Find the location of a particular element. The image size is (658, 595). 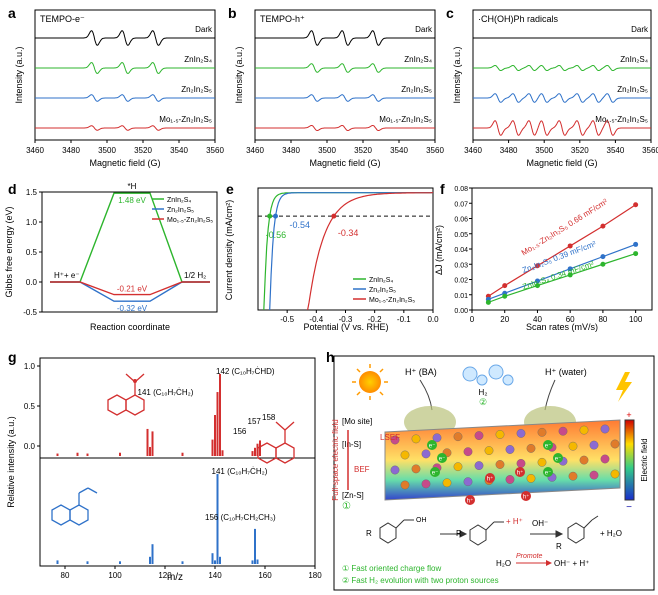

peak-annotation: 141 (C₁₀H₇ĊH₂) is located at coordinates (240, 471).